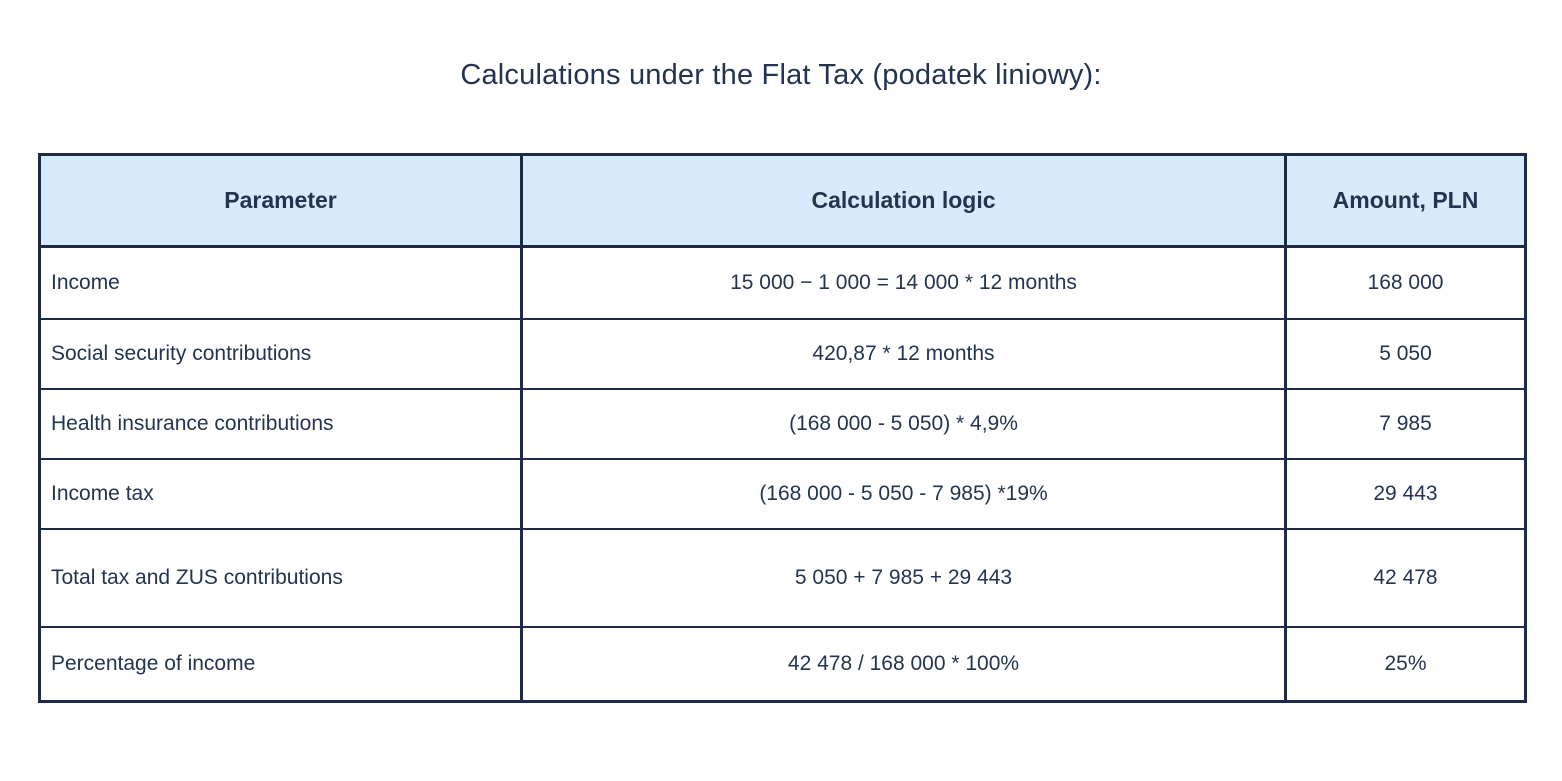 This screenshot has width=1562, height=781. Describe the element at coordinates (903, 423) in the screenshot. I see `calculation-logic-cell: (168 000 - 5 050) * 4,9%` at that location.